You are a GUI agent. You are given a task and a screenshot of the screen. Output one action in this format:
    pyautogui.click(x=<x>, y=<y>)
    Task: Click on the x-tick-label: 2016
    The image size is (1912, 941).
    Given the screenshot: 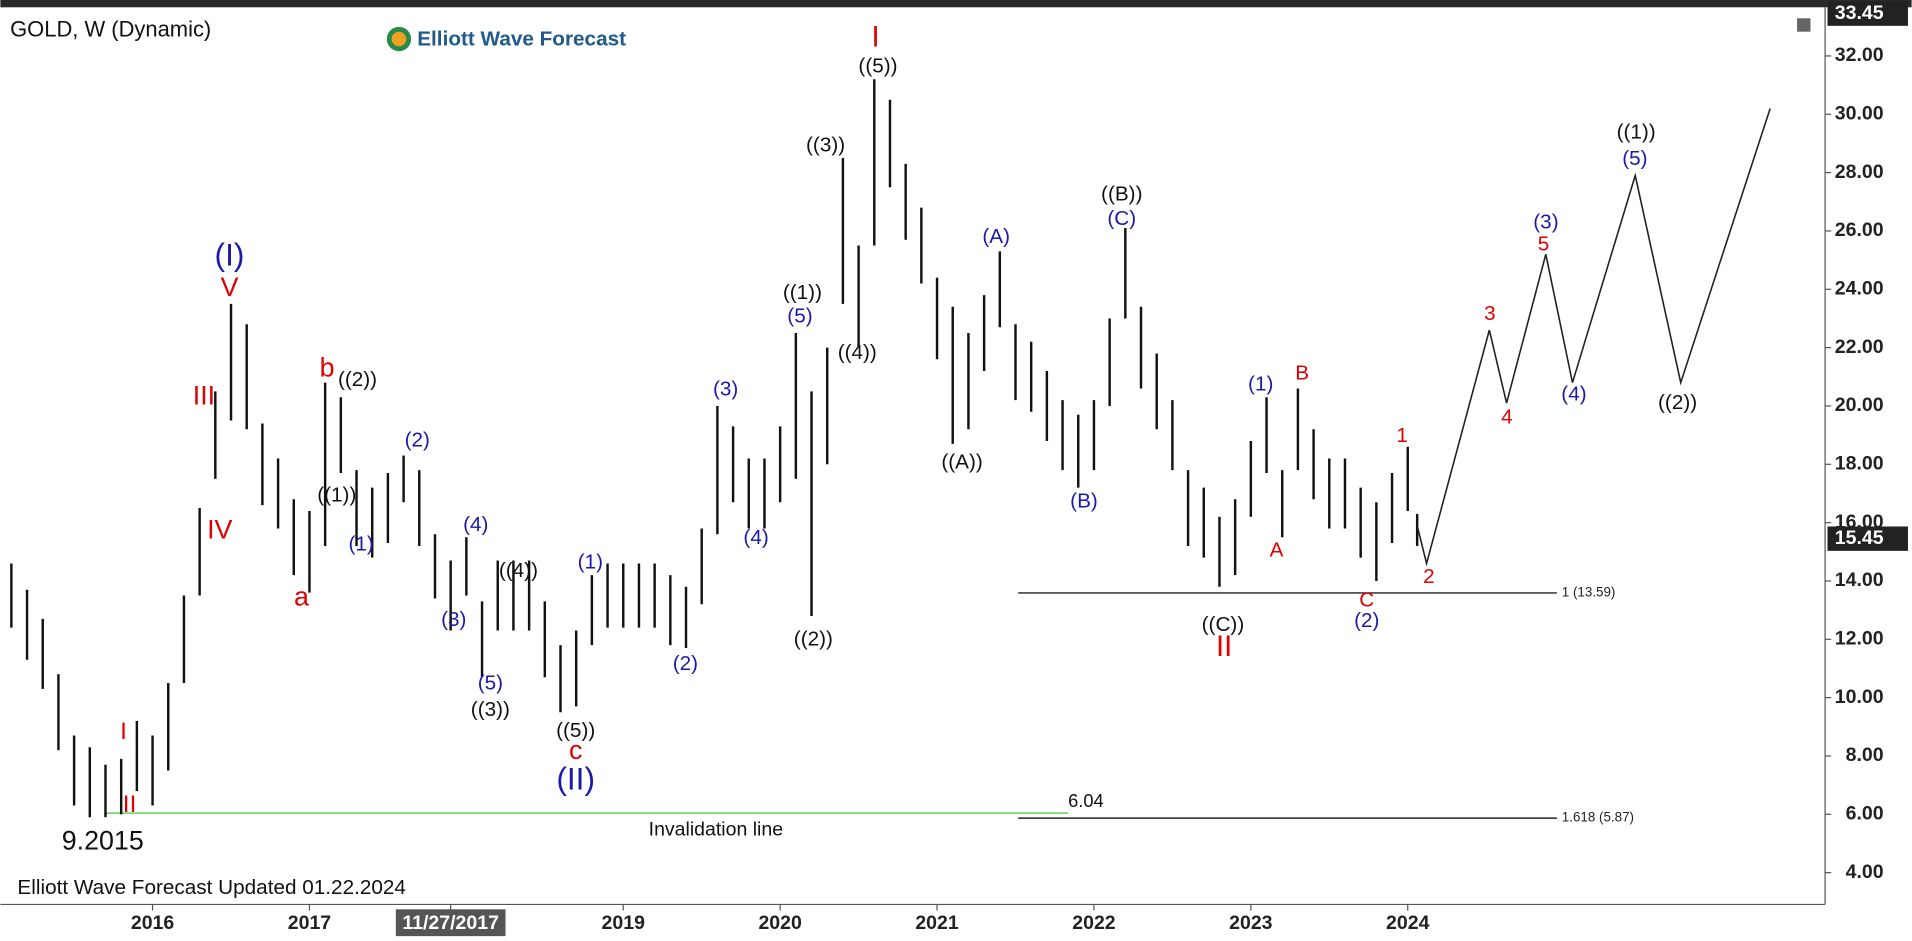 What is the action you would take?
    pyautogui.click(x=153, y=923)
    